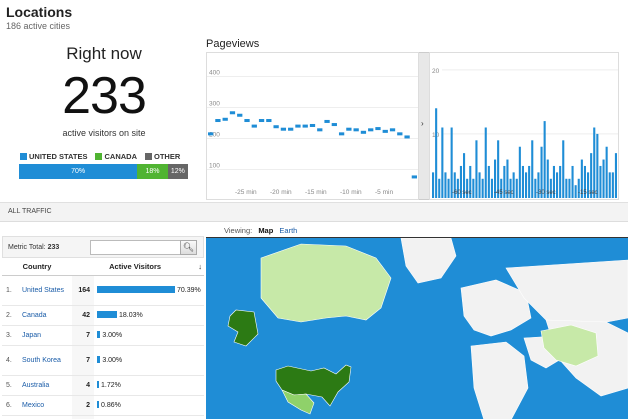  Describe the element at coordinates (149, 385) in the screenshot. I see `visitor-share-cell: 1.72%` at that location.